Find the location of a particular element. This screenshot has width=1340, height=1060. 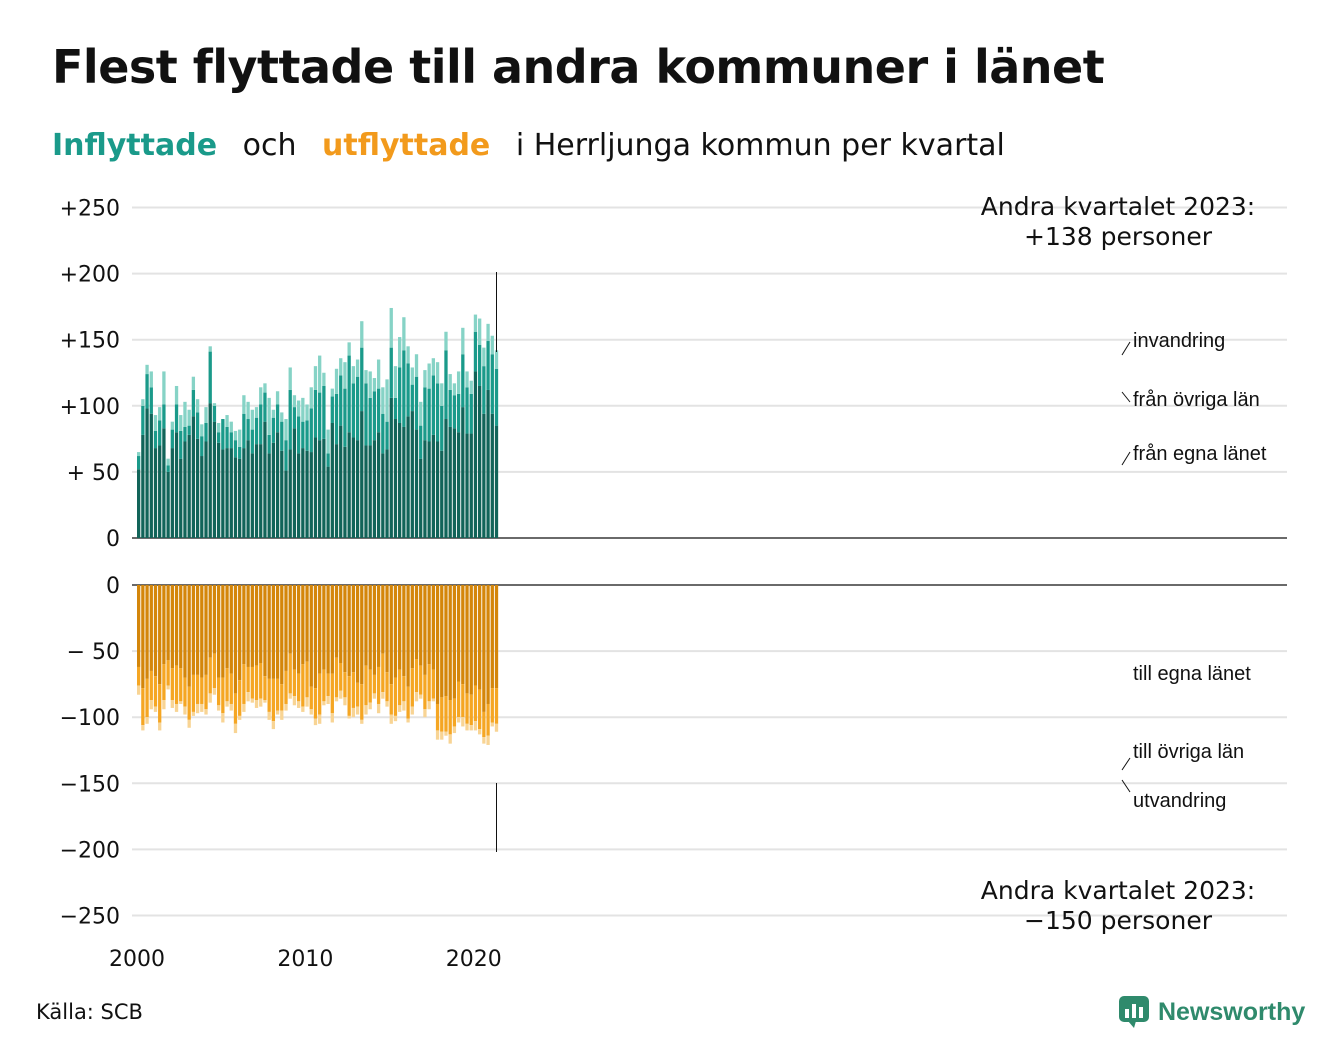

y-tick-label-bottom: −150 is located at coordinates (90, 784).